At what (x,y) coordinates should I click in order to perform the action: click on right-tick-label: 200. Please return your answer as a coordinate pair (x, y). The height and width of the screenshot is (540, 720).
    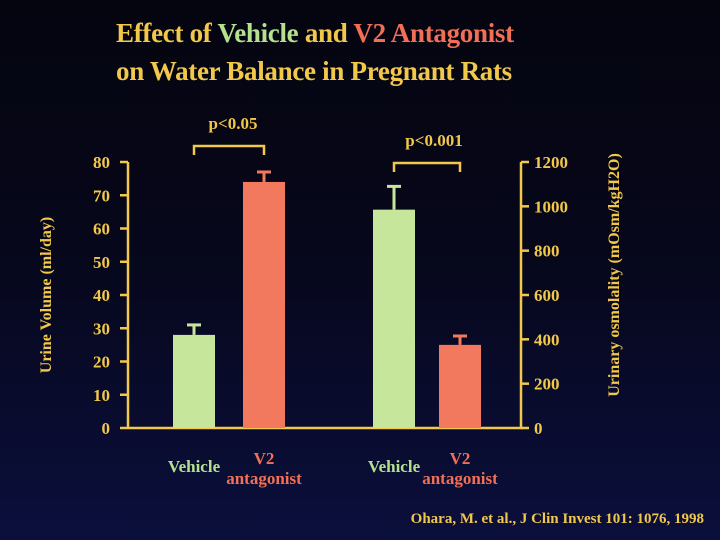
    Looking at the image, I should click on (547, 384).